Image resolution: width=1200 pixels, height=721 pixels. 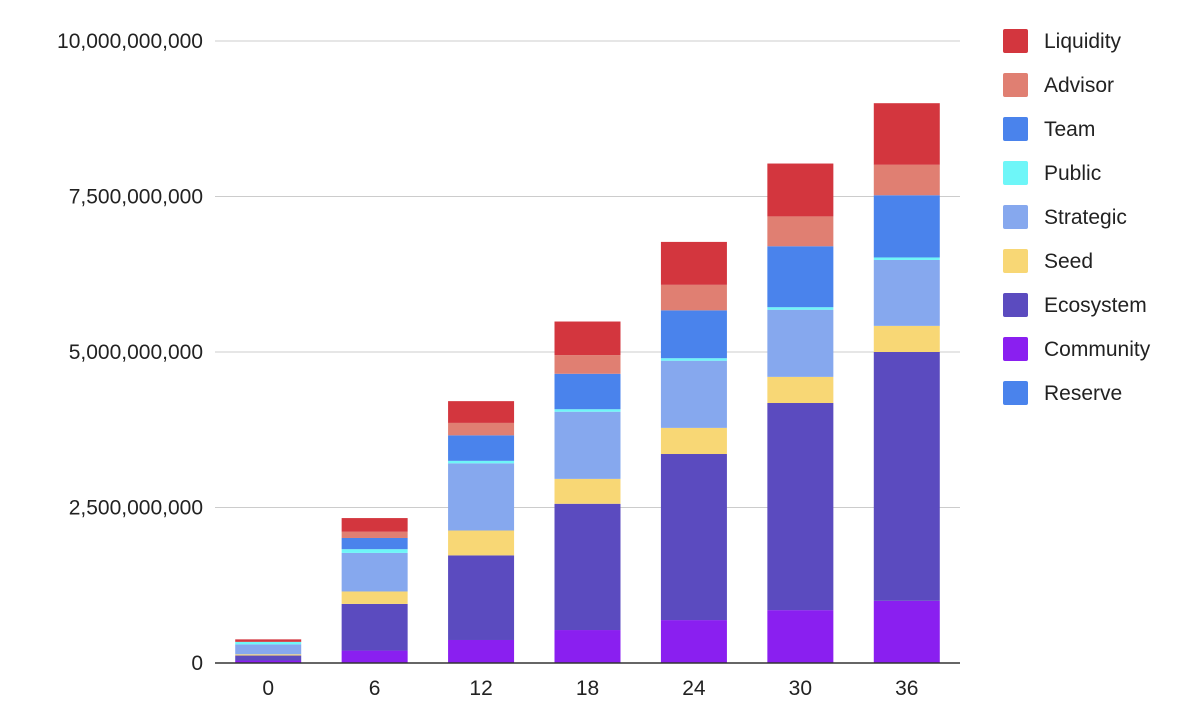 What do you see at coordinates (1015, 173) in the screenshot?
I see `legend-swatch-public` at bounding box center [1015, 173].